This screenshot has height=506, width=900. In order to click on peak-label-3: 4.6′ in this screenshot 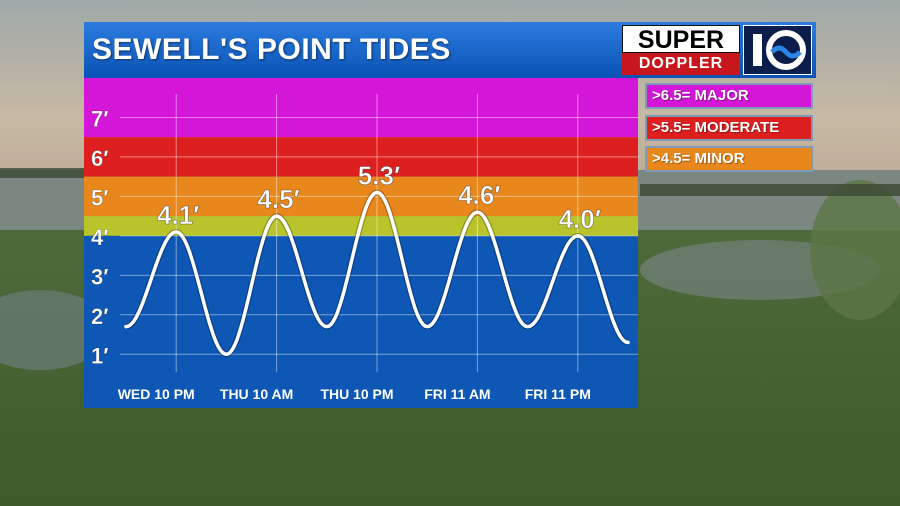, I will do `click(479, 195)`.